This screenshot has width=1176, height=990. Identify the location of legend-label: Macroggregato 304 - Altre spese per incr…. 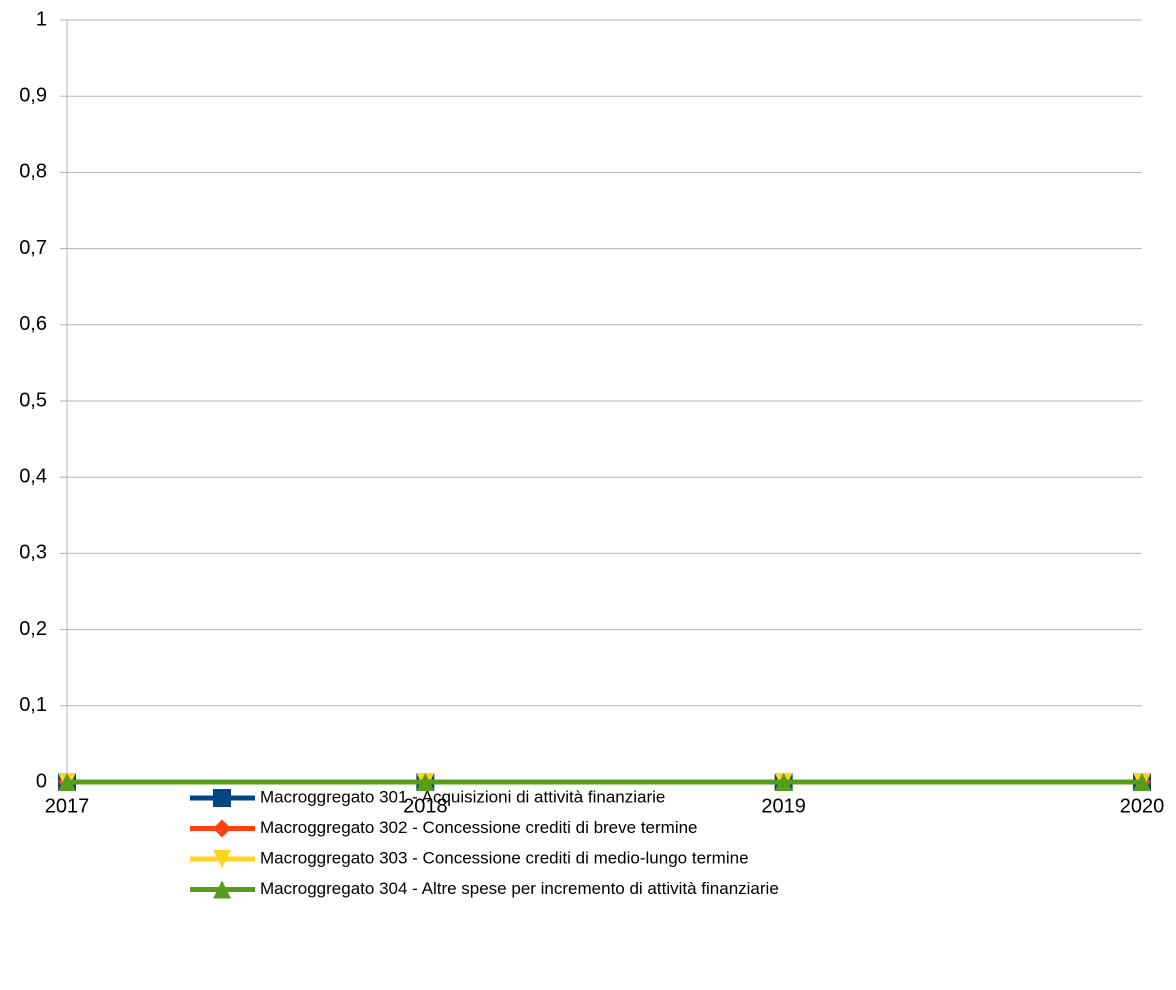
(519, 888).